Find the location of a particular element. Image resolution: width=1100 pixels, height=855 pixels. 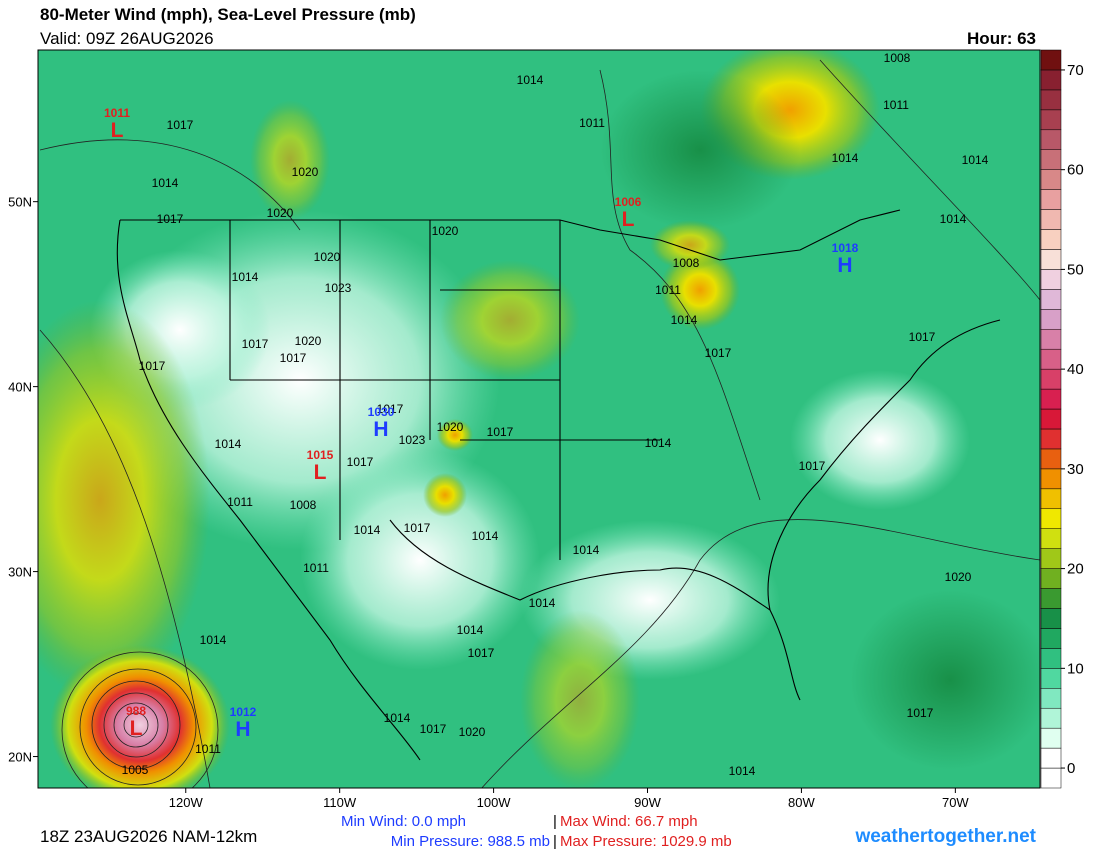

max-wind: Max Wind: 66.7 mph is located at coordinates (629, 821).